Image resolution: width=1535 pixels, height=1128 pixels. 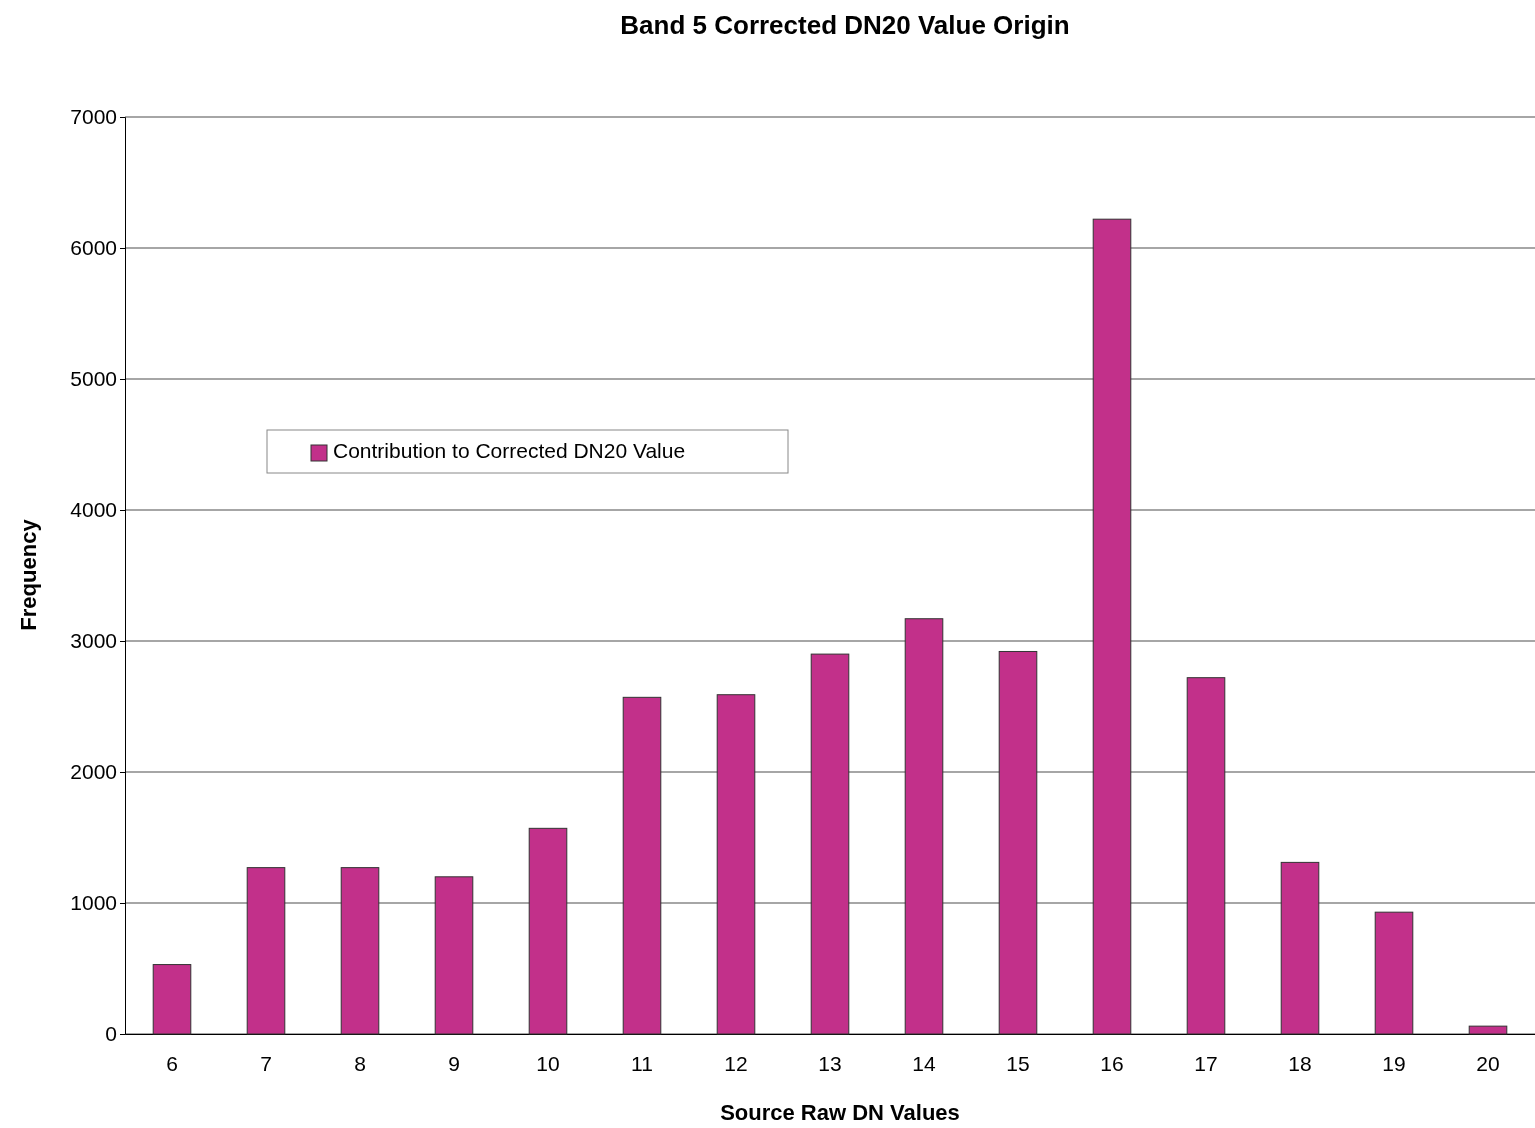 I want to click on x-tick-label: 19, so click(x=1394, y=1063).